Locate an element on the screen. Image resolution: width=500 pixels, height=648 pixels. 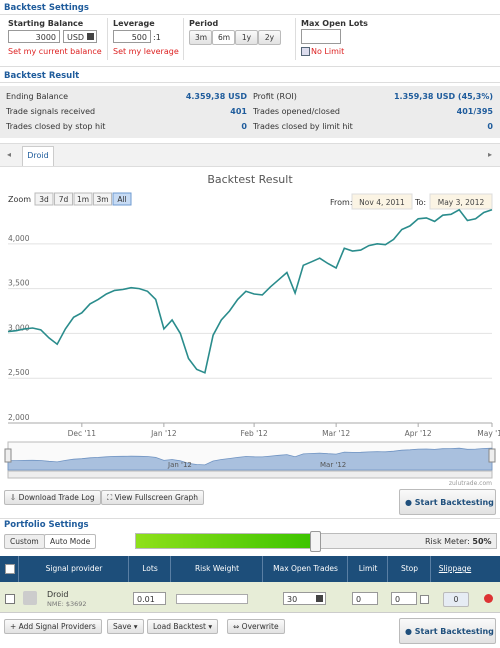
risk-weight-slider is located at coordinates (212, 599).